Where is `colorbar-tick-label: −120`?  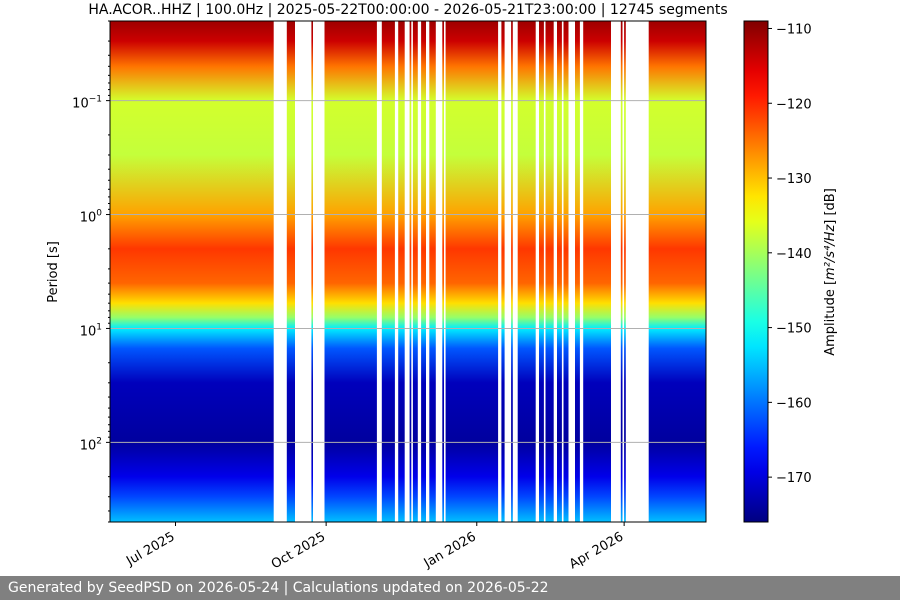
colorbar-tick-label: −120 is located at coordinates (794, 104).